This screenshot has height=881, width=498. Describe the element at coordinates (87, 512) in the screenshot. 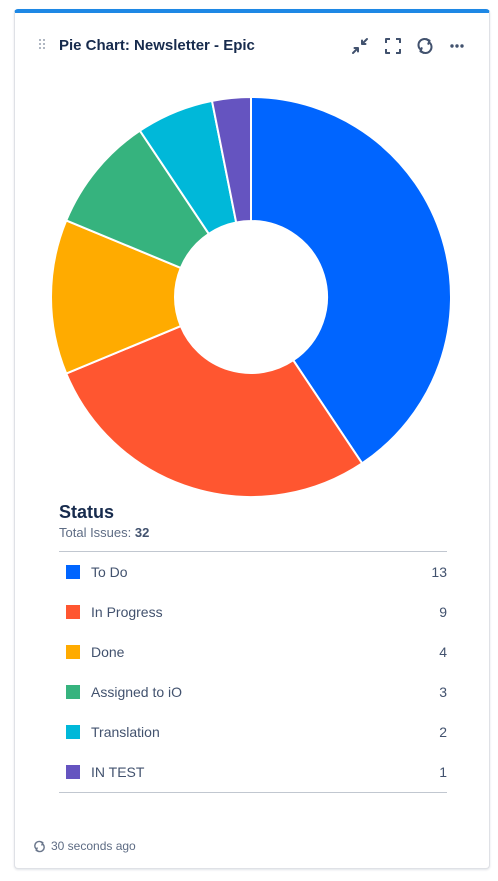

I see `chart-title: Status` at that location.